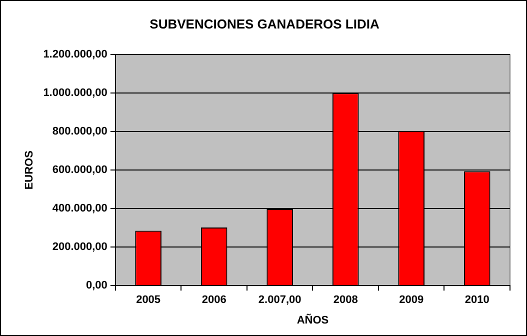 The image size is (527, 336). Describe the element at coordinates (80, 247) in the screenshot. I see `y-tick-label: 200.000,00` at that location.